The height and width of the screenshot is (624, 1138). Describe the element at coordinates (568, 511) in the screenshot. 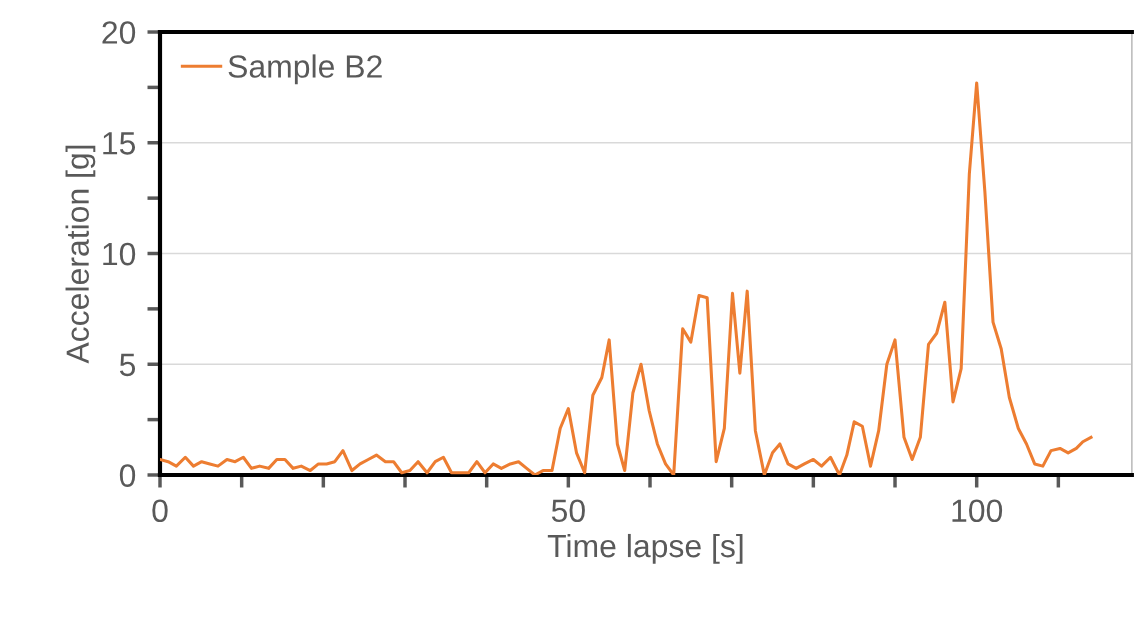

I see `x-tick-label: 50` at that location.